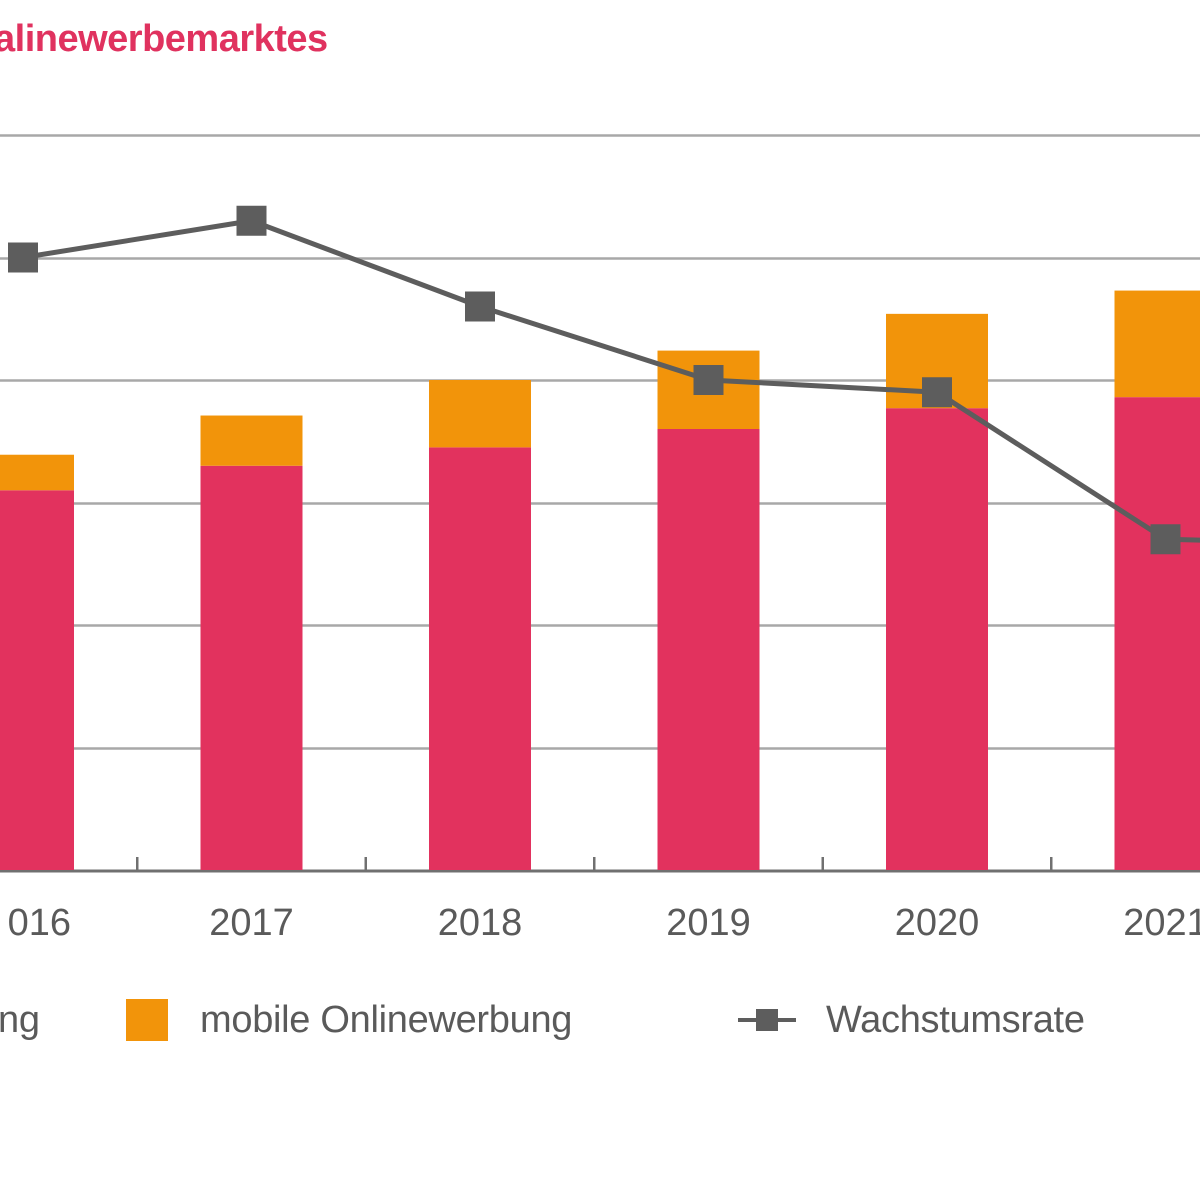 The image size is (1200, 1200). Describe the element at coordinates (37, 472) in the screenshot. I see `bar-mobile-2016` at that location.